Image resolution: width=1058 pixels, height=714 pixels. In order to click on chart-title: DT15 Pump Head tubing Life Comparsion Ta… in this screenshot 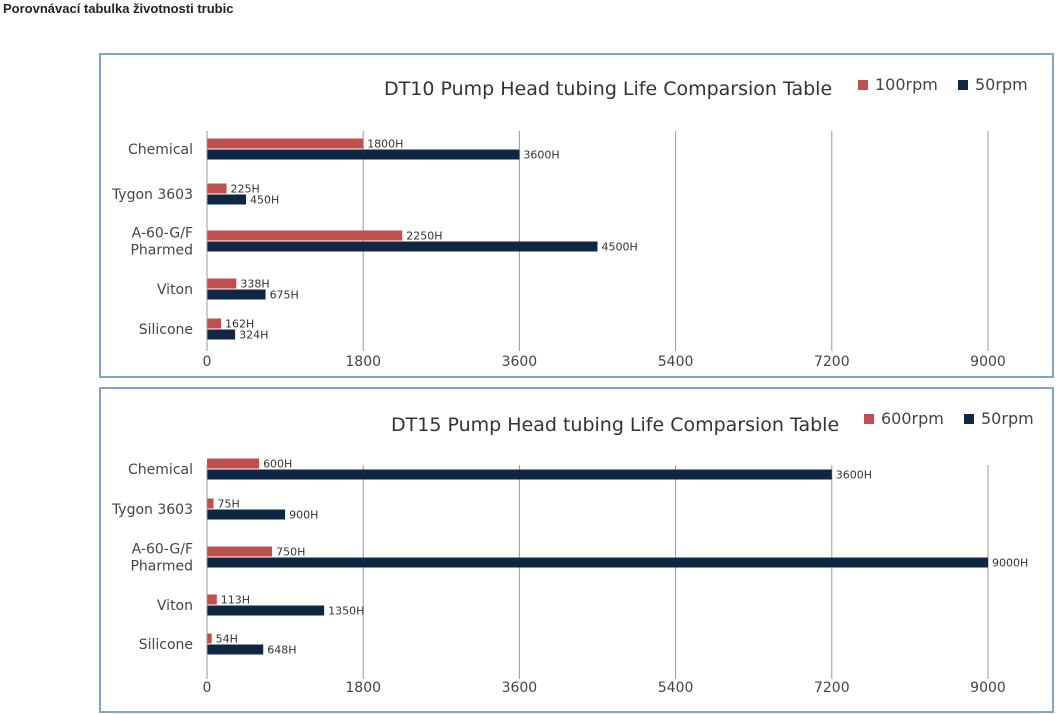, I will do `click(615, 425)`.